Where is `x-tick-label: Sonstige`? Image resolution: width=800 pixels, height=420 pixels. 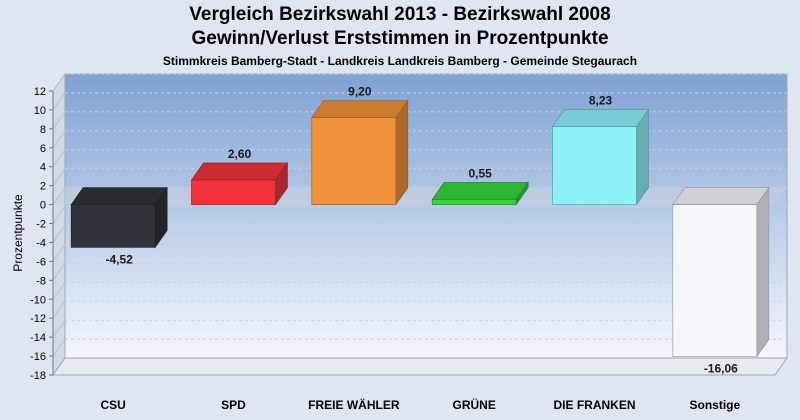 x-tick-label: Sonstige is located at coordinates (714, 405).